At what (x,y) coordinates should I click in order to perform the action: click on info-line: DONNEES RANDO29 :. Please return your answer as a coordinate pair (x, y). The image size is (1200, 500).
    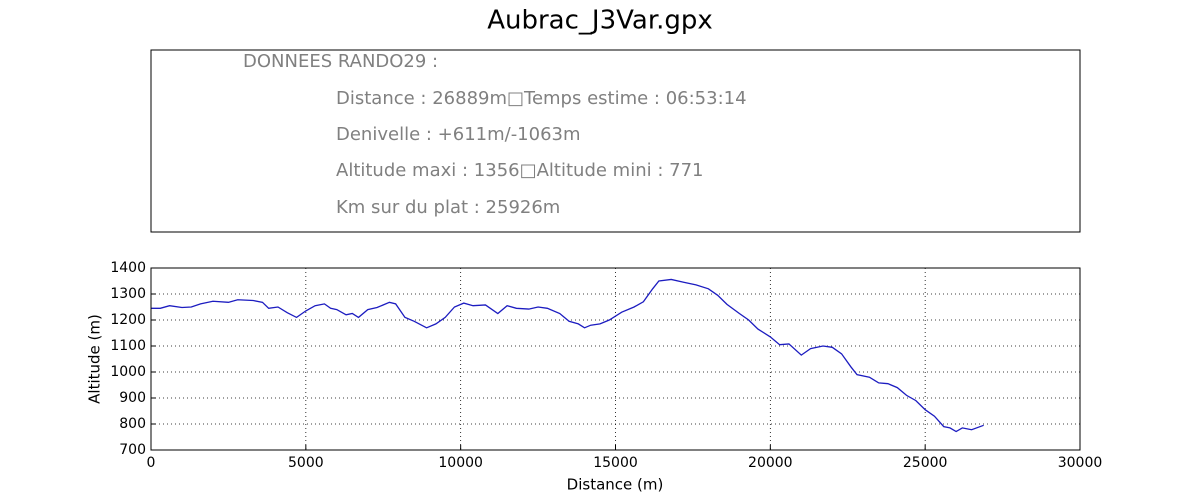
    Looking at the image, I should click on (340, 61).